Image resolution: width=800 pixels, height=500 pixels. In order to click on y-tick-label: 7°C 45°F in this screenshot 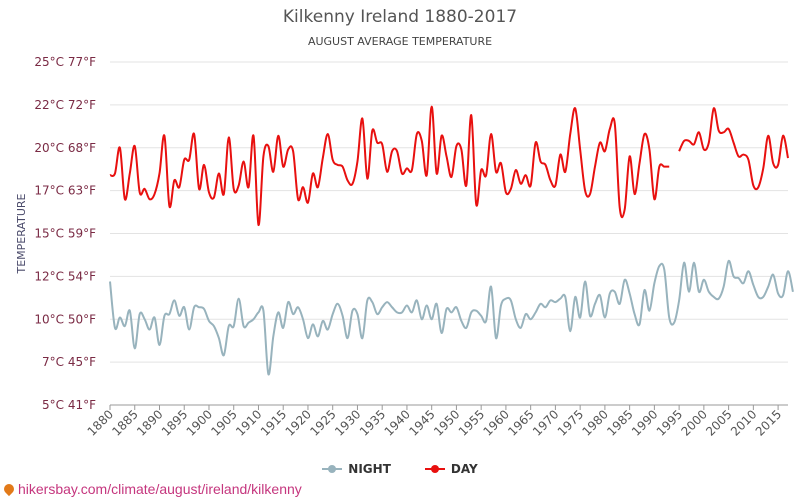, I will do `click(69, 362)`.